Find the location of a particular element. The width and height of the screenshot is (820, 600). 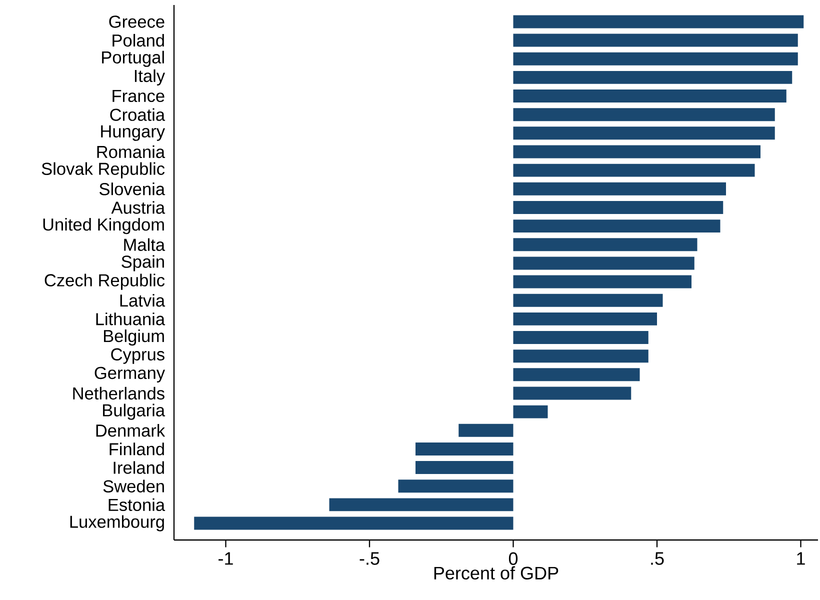

y-tick-label: Poland is located at coordinates (138, 40).